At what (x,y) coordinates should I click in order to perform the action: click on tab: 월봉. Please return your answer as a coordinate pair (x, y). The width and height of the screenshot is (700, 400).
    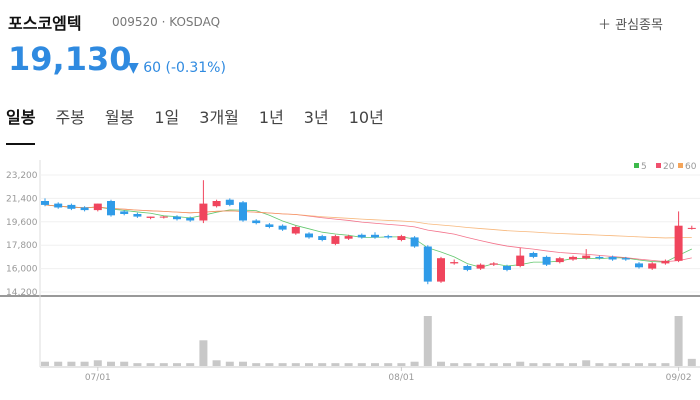
    Looking at the image, I should click on (119, 117).